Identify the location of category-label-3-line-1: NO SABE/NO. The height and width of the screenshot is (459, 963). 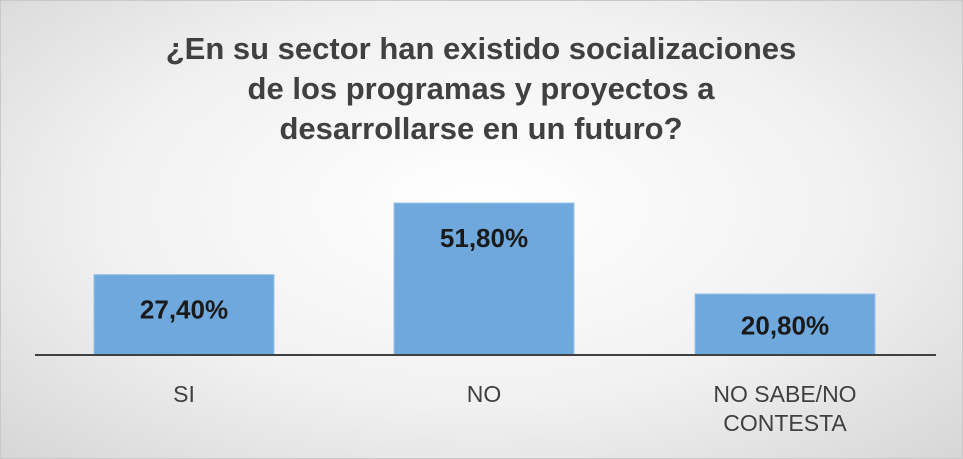
(784, 394).